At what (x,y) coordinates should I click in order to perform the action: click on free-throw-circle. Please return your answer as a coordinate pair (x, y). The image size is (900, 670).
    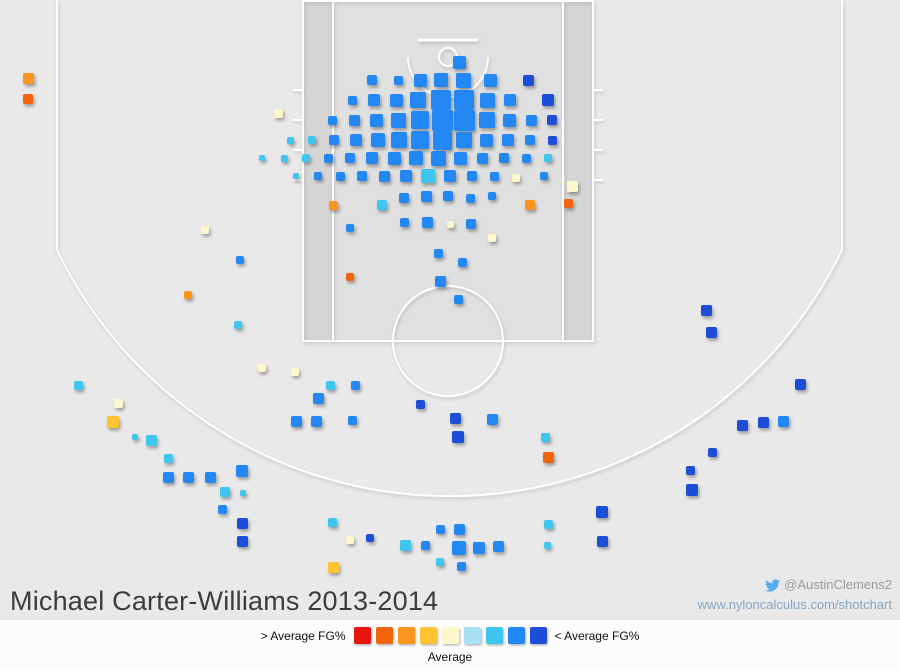
    Looking at the image, I should click on (448, 341).